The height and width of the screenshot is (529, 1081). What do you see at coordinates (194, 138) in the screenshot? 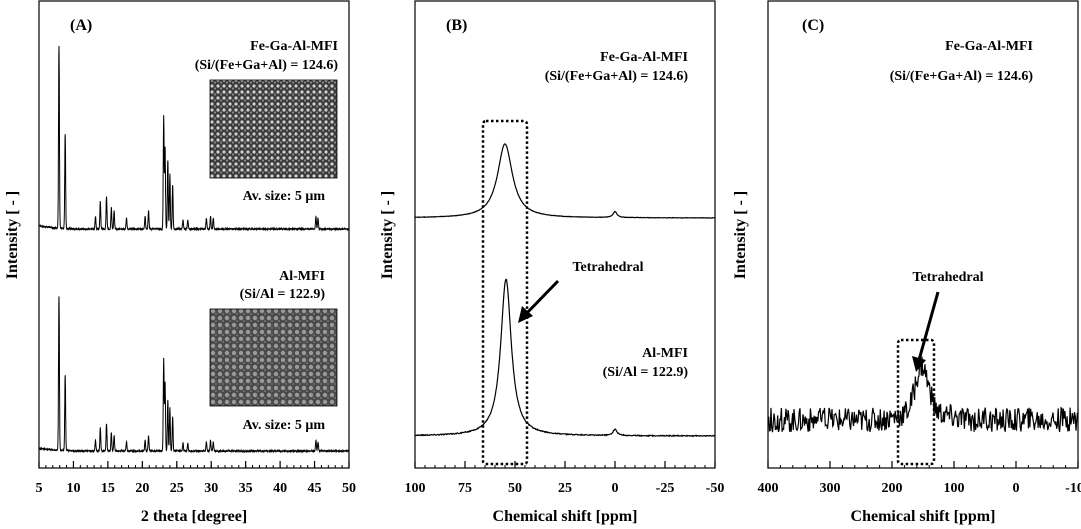
I see `panel-a-series-fe-ga-al-mfi-line` at bounding box center [194, 138].